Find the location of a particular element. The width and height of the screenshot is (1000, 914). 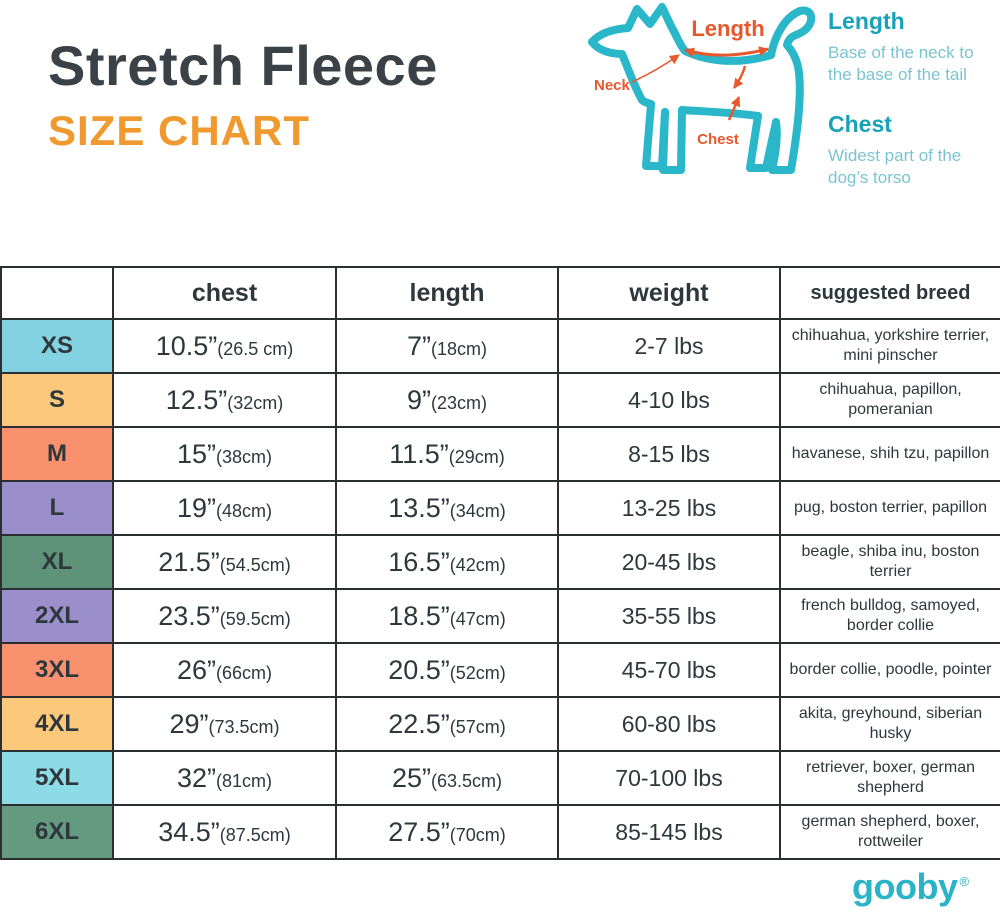

length-inches-value: 9” is located at coordinates (418, 399).